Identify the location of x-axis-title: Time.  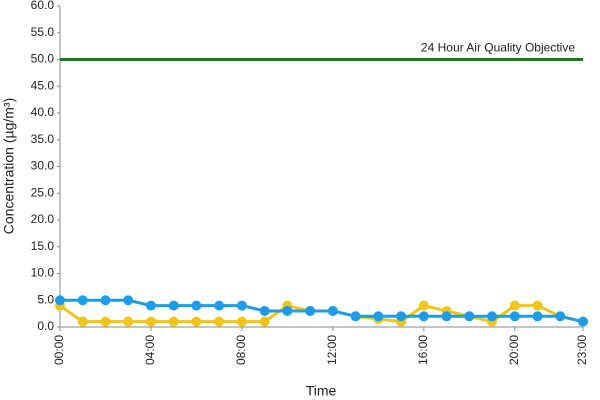
(321, 391).